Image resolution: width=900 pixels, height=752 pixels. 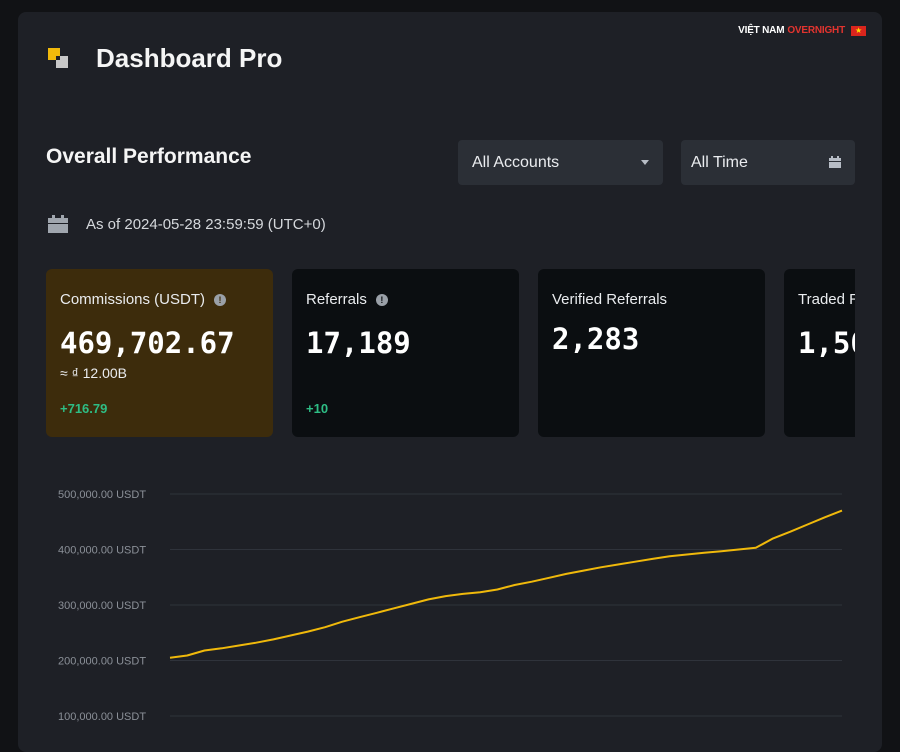 What do you see at coordinates (516, 162) in the screenshot?
I see `account-filter-value: All Accounts` at bounding box center [516, 162].